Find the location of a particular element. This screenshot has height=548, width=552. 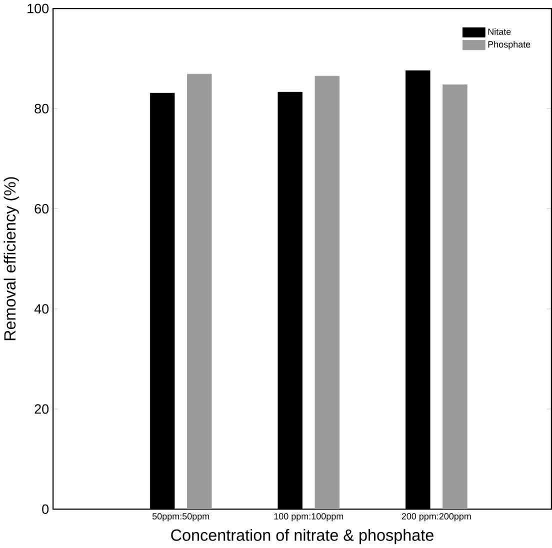

y-tick-label: 0 is located at coordinates (45, 509).